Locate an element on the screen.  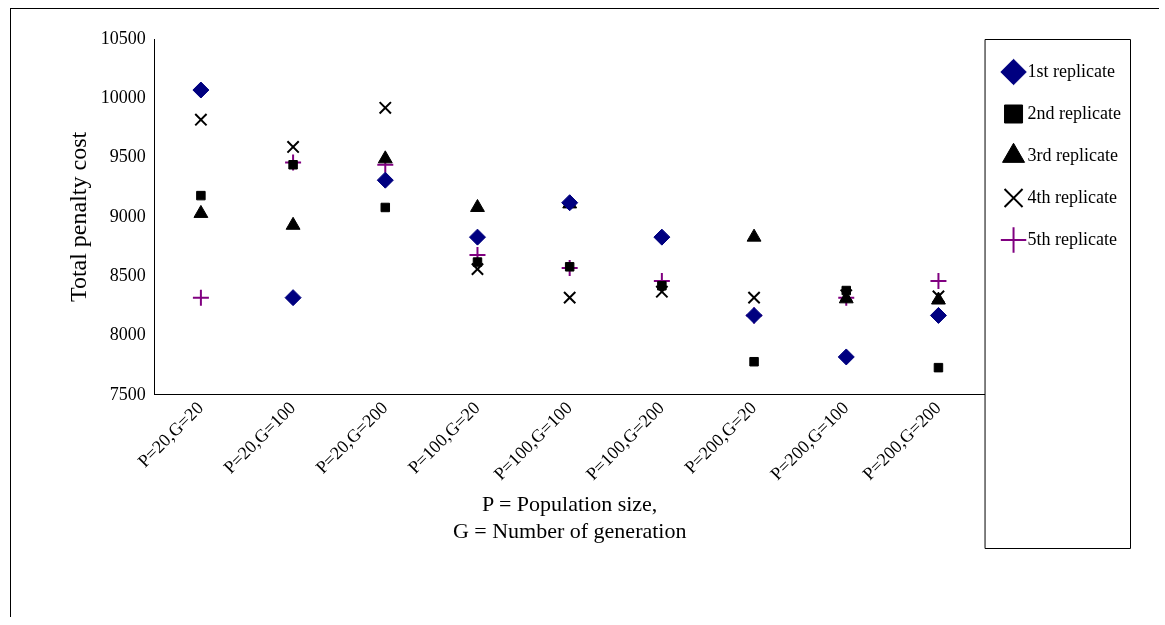
legend-label: 5th replicate is located at coordinates (1072, 238).